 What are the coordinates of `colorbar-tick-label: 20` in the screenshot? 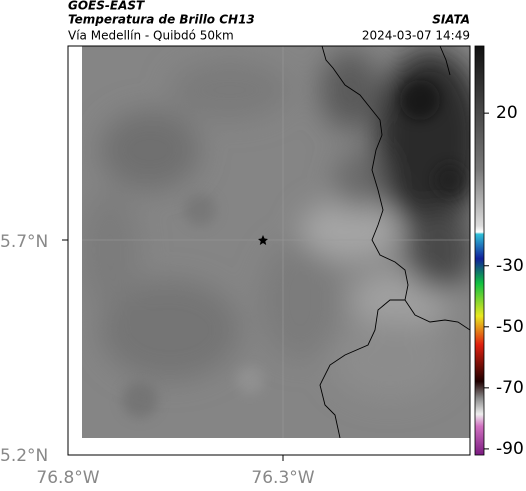 It's located at (507, 113).